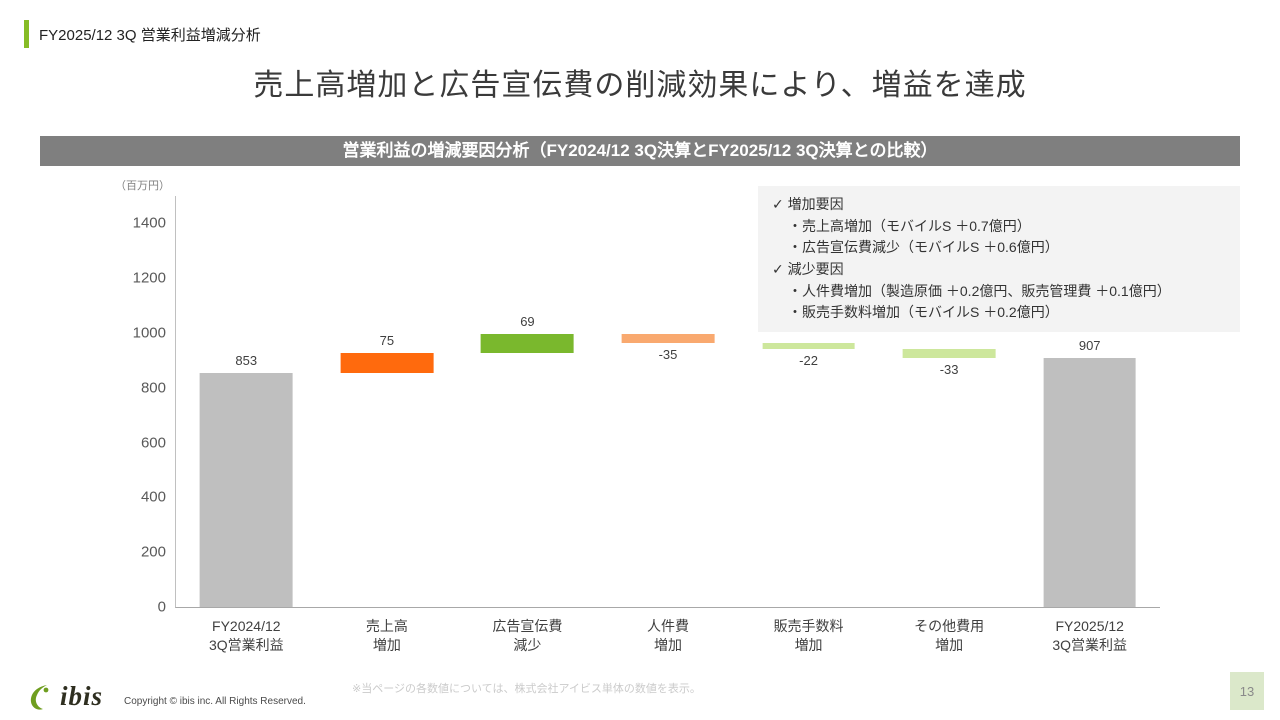 This screenshot has height=720, width=1280. I want to click on annotation-item: ・広告宣伝費減少（モバイルS ＋0.6億円）, so click(923, 247).